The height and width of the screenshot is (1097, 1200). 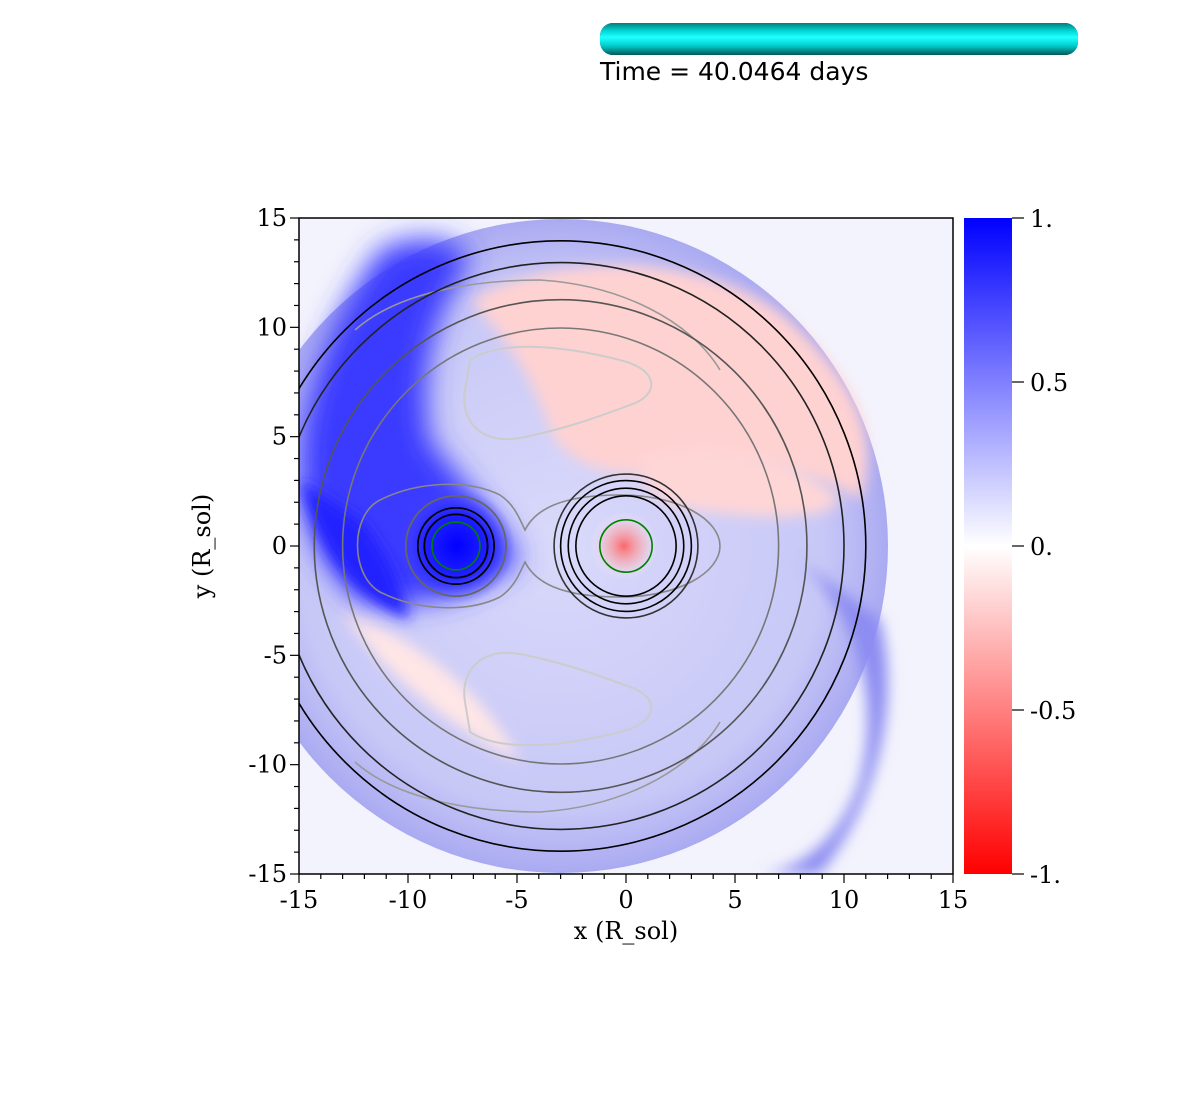 I want to click on x-axis-ticks, so click(x=626, y=878).